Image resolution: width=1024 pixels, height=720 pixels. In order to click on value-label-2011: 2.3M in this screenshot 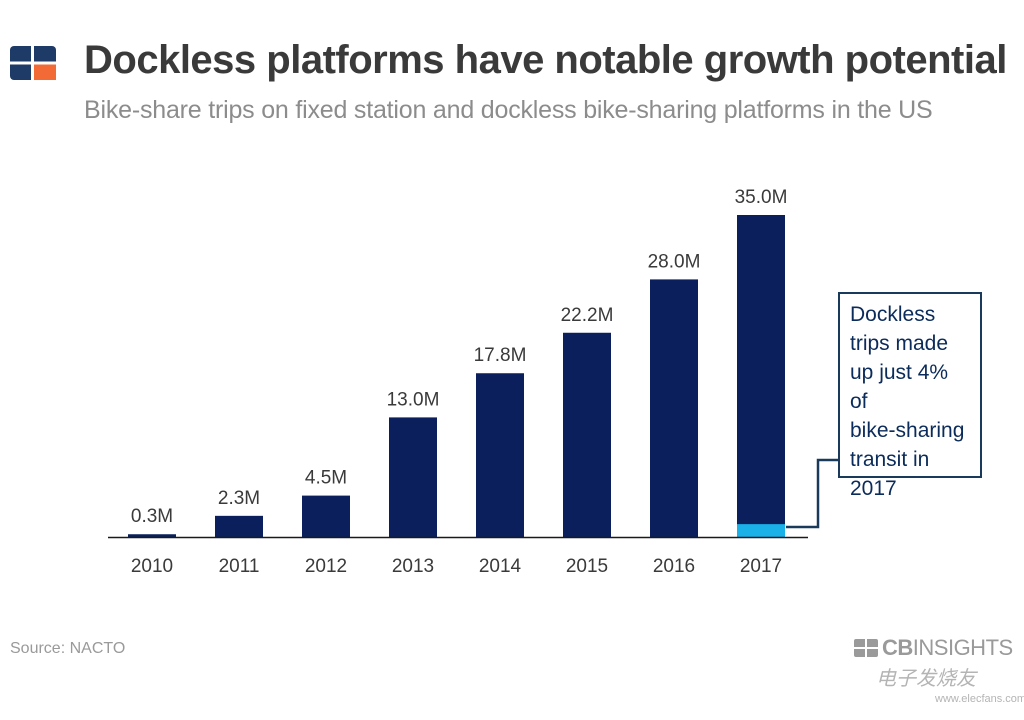, I will do `click(239, 498)`.